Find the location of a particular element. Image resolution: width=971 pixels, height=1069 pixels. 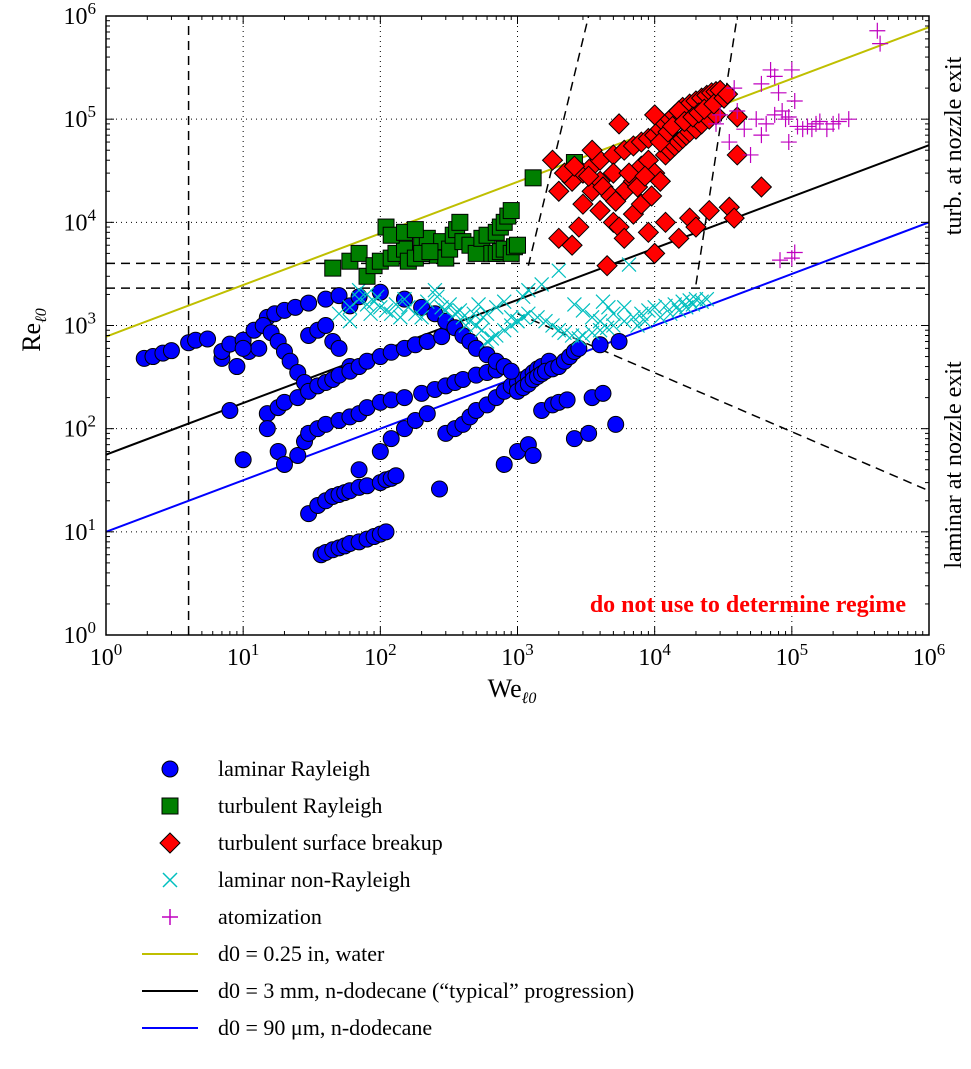

olive-line-icon is located at coordinates (170, 954).